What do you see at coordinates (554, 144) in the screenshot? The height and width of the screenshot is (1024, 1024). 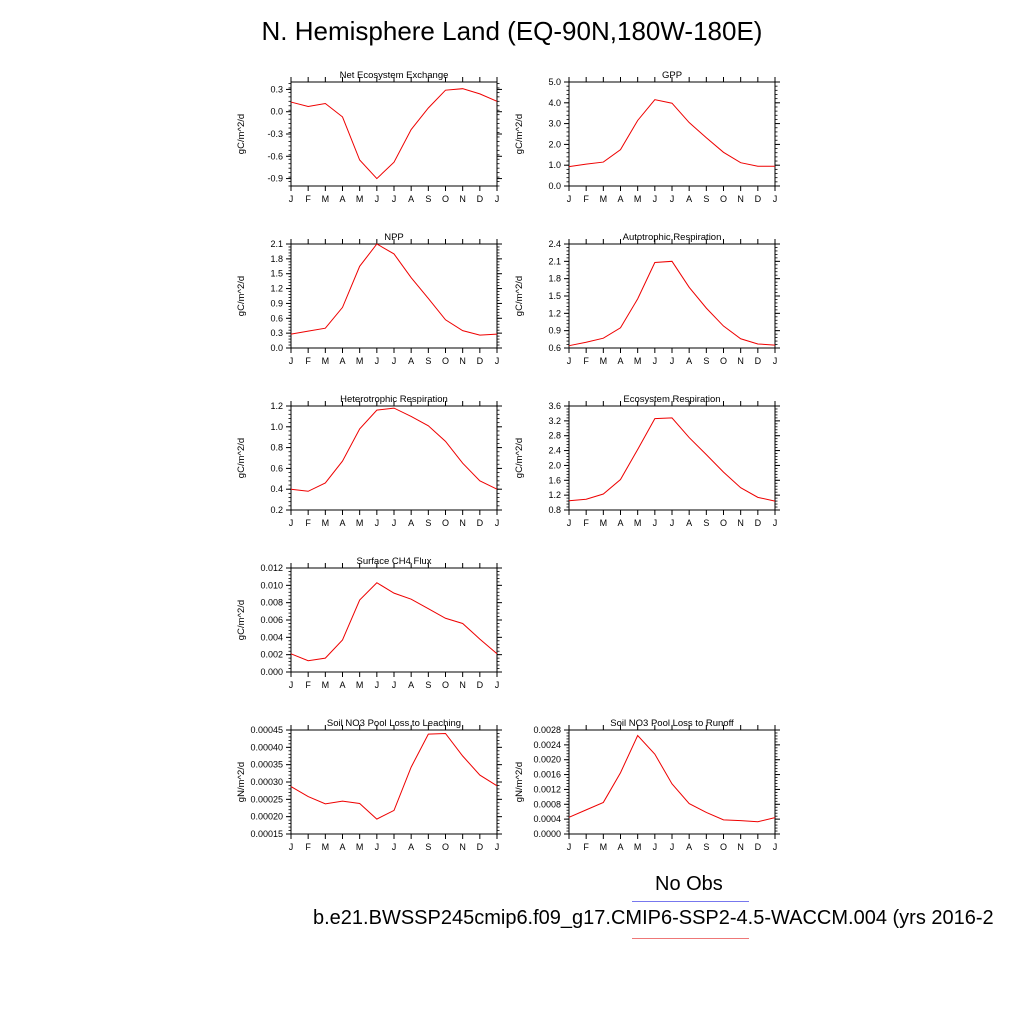 I see `y-tick-label: 2.0` at bounding box center [554, 144].